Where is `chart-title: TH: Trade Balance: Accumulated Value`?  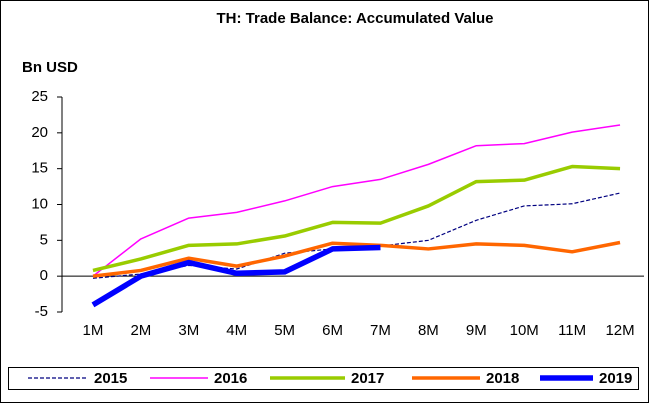
chart-title: TH: Trade Balance: Accumulated Value is located at coordinates (354, 18).